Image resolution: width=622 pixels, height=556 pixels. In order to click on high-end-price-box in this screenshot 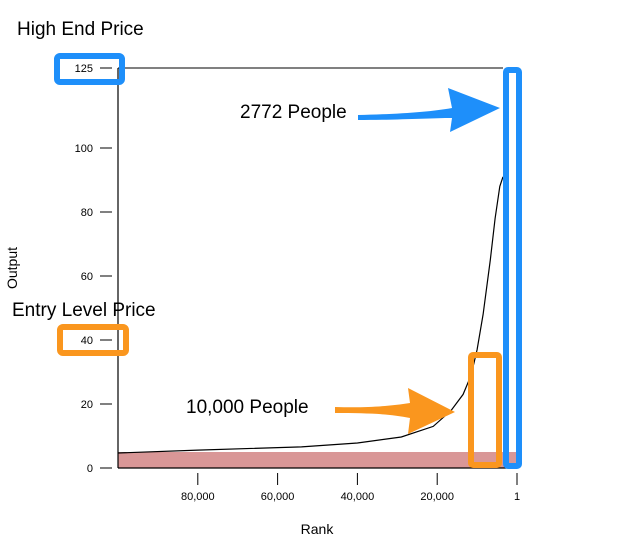, I will do `click(89, 69)`.